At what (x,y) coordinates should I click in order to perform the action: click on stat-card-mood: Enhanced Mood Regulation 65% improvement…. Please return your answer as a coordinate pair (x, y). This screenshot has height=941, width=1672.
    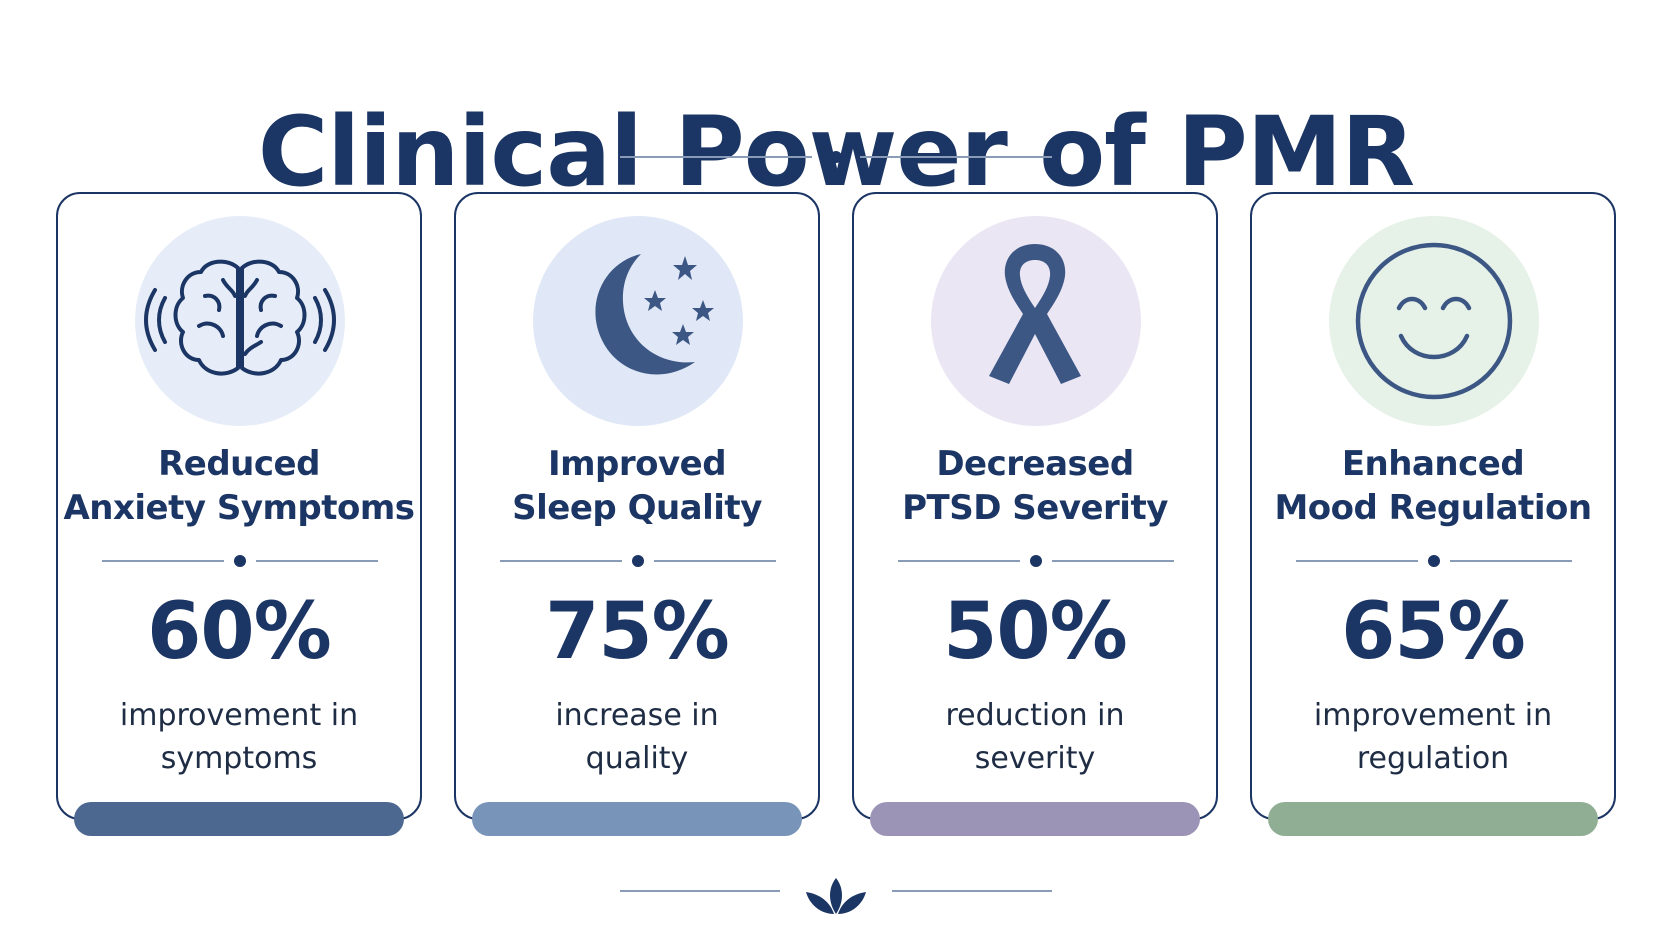
    Looking at the image, I should click on (1433, 506).